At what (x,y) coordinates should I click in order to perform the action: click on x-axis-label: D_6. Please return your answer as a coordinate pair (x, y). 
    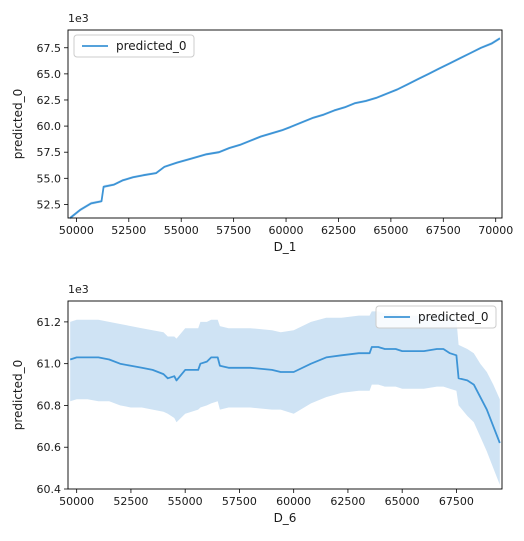
    Looking at the image, I should click on (285, 518).